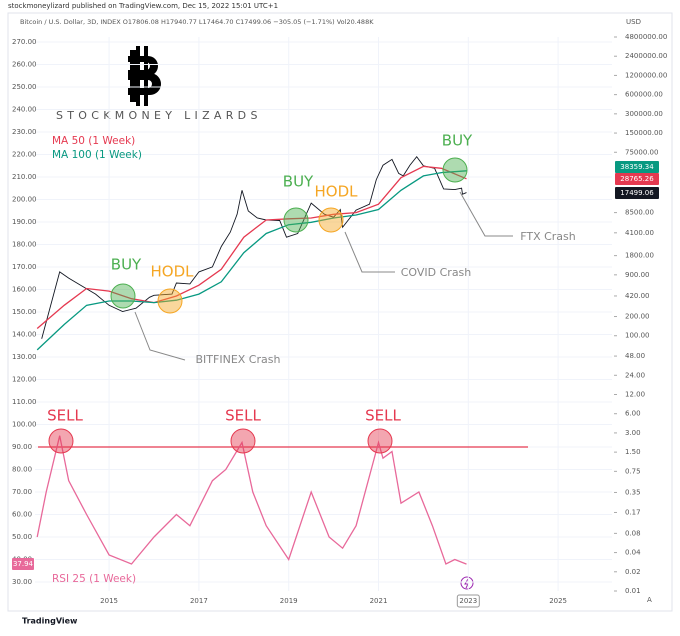 The height and width of the screenshot is (636, 680). I want to click on legend-entry: MA 50 (1 Week), so click(93, 141).